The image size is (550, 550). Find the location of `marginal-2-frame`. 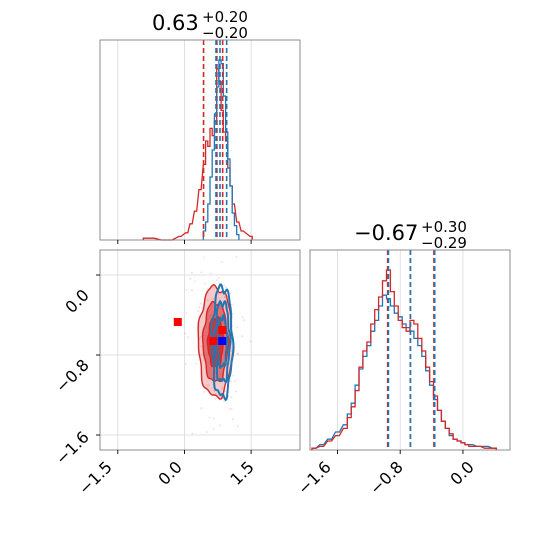

marginal-2-frame is located at coordinates (410, 350).